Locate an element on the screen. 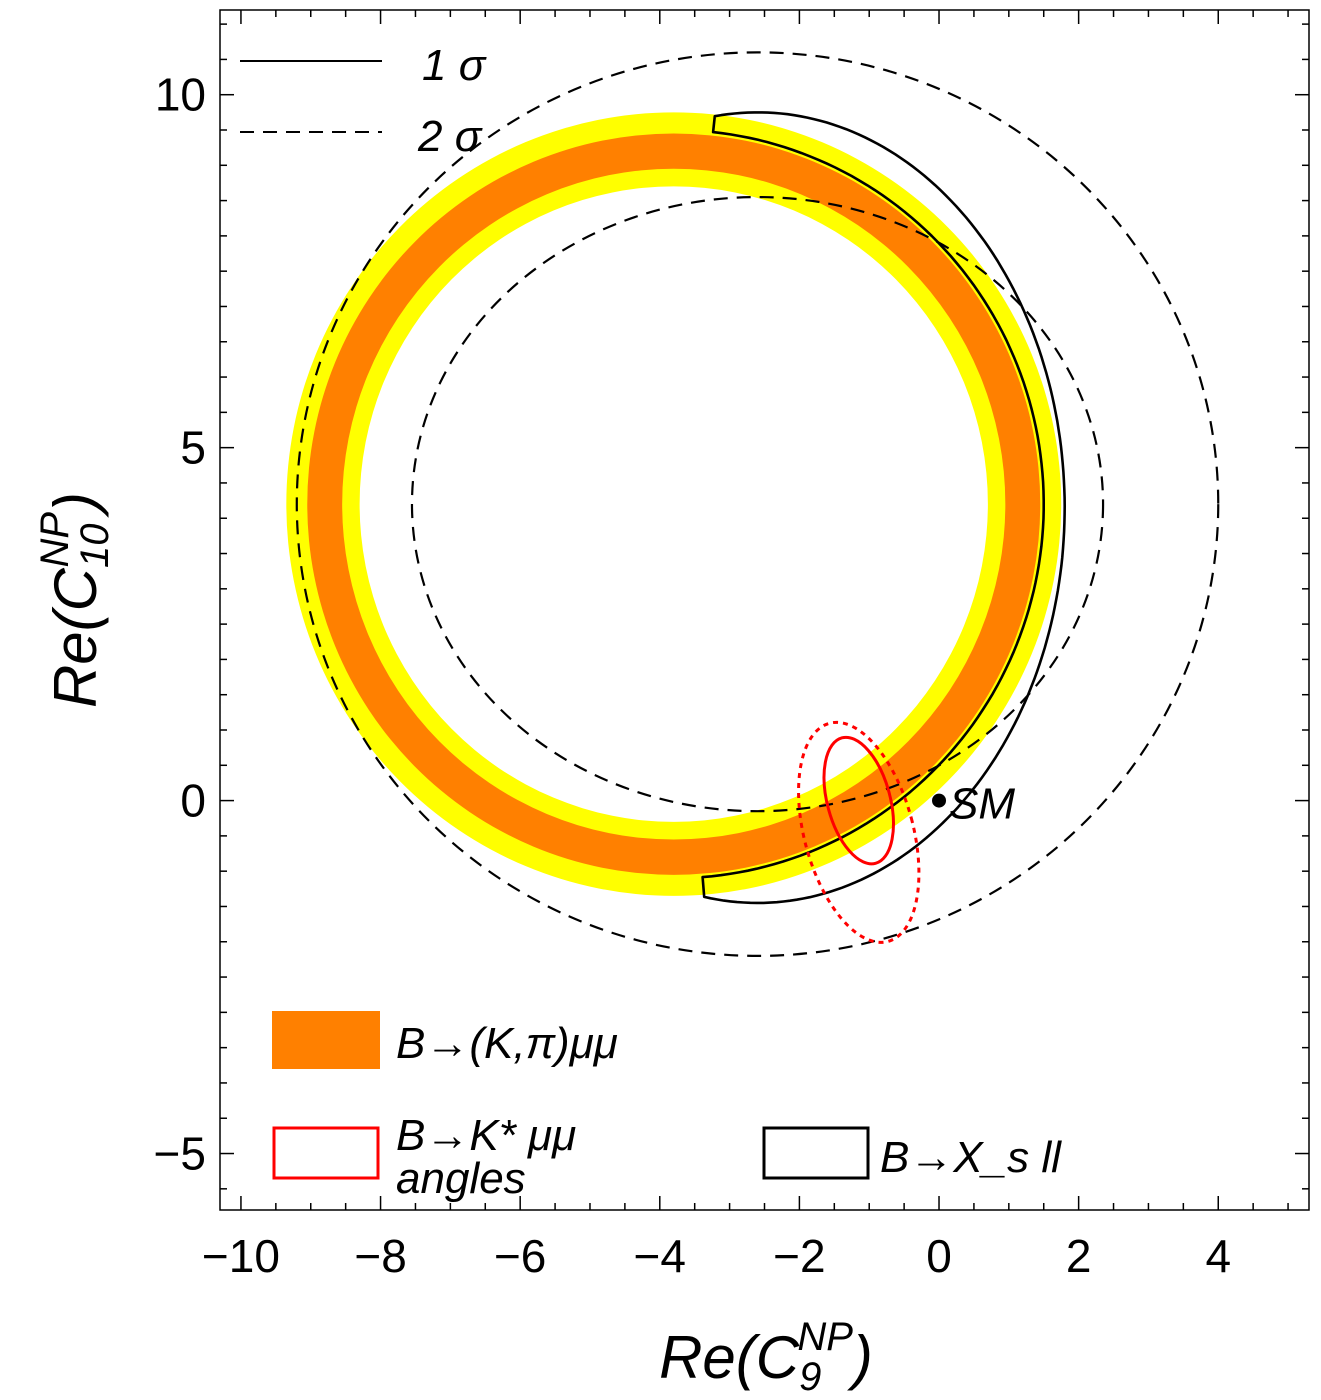 Image resolution: width=1321 pixels, height=1400 pixels. legend-xsll-label: B→X_s ll is located at coordinates (971, 1157).